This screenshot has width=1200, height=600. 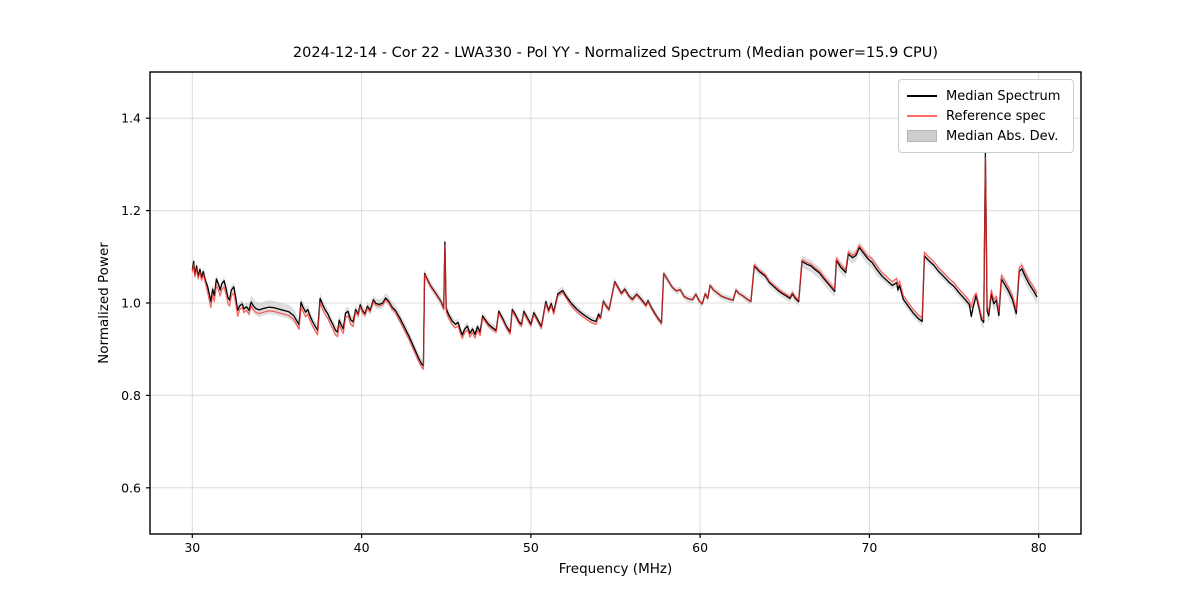 I want to click on y-tick-label: 1.4, so click(x=131, y=118).